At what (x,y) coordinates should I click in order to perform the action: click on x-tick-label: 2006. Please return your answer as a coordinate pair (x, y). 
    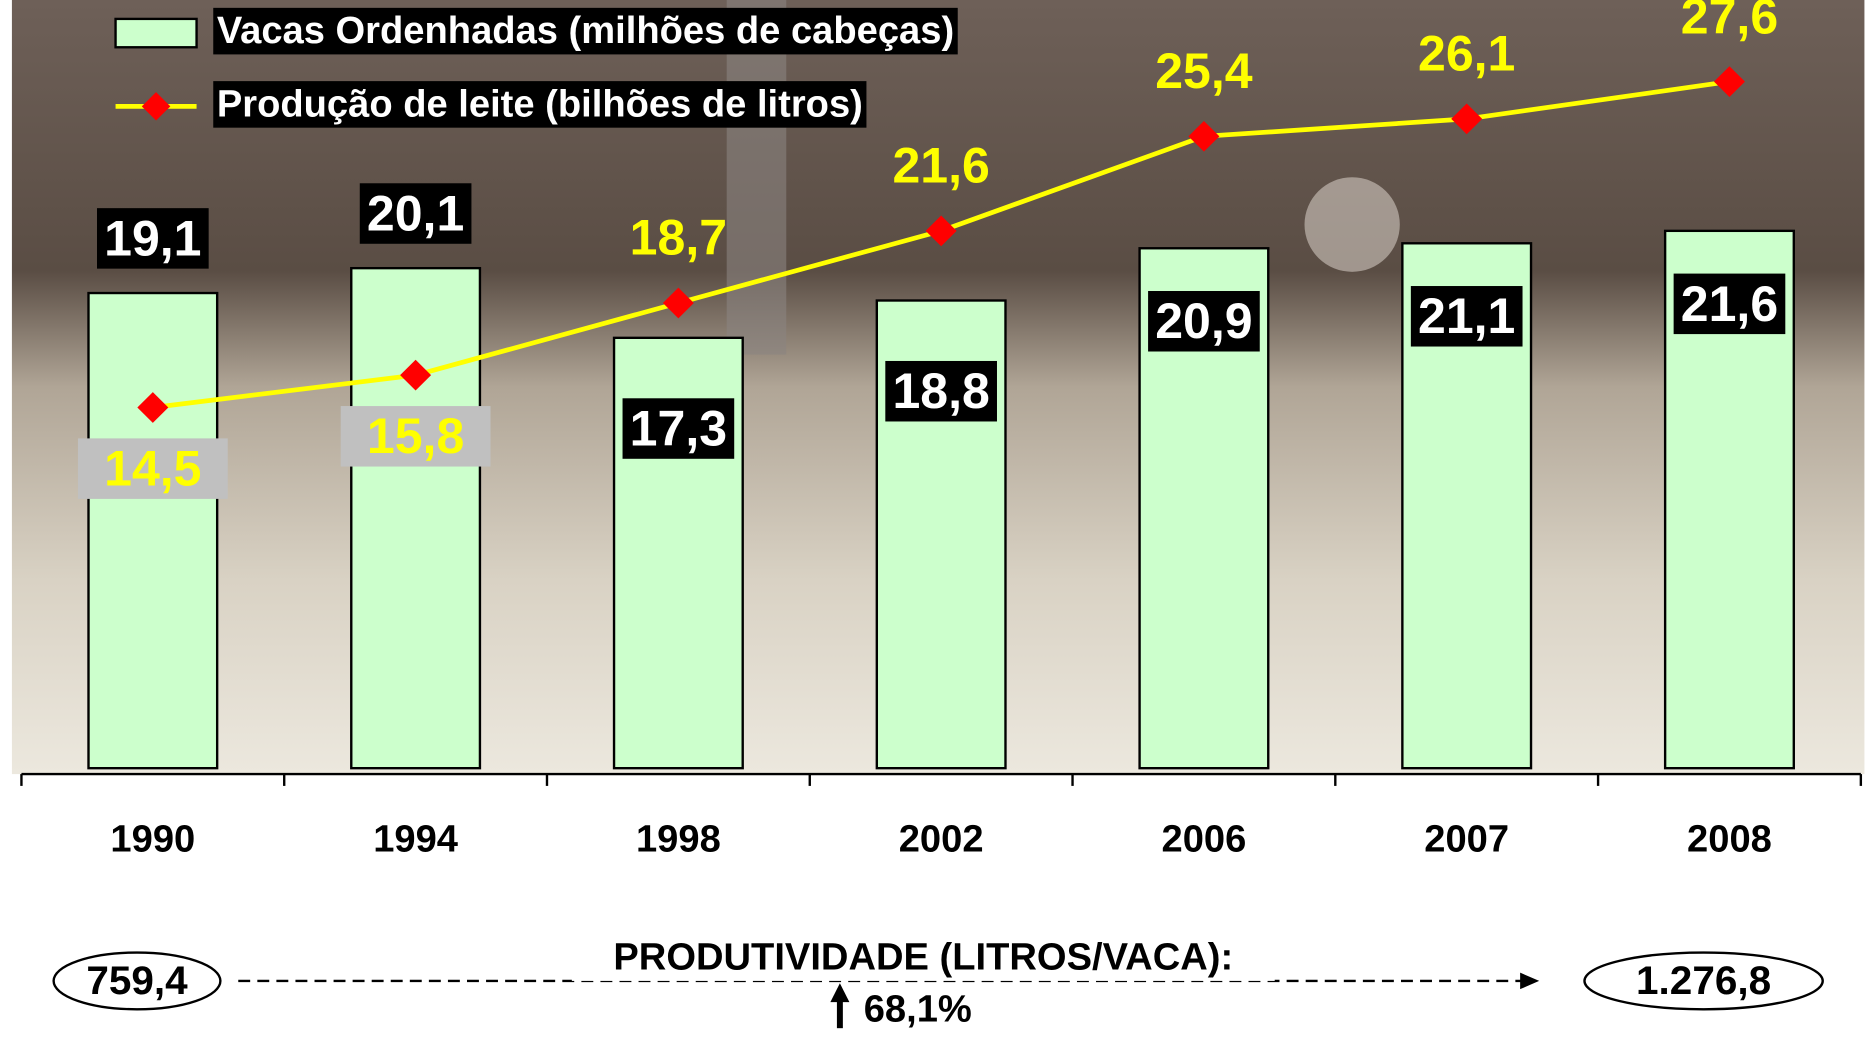
    Looking at the image, I should click on (1204, 840).